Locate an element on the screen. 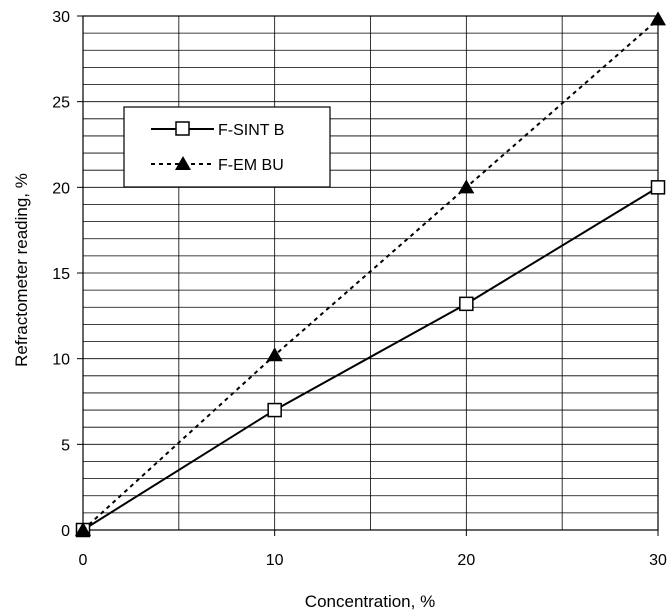 This screenshot has width=672, height=615. y-axis-ticks: 0 5 10 15 20 25 30 is located at coordinates (67, 274).